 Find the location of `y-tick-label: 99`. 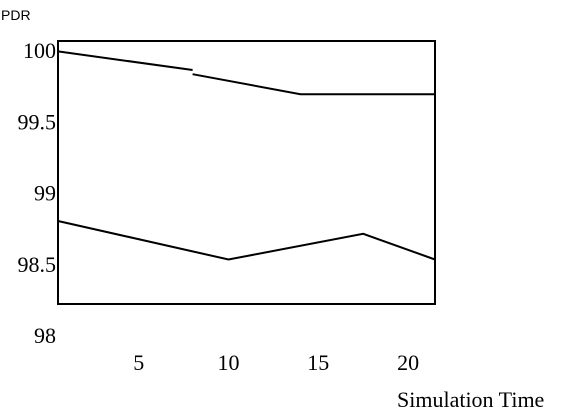

y-tick-label: 99 is located at coordinates (45, 193).